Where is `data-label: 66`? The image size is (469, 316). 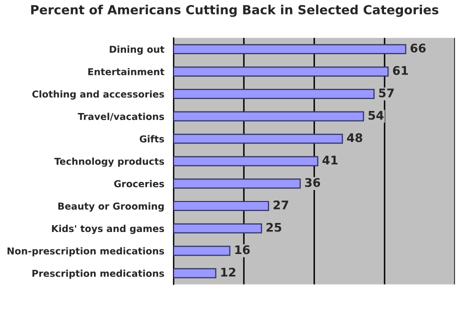
data-label: 66 is located at coordinates (418, 48).